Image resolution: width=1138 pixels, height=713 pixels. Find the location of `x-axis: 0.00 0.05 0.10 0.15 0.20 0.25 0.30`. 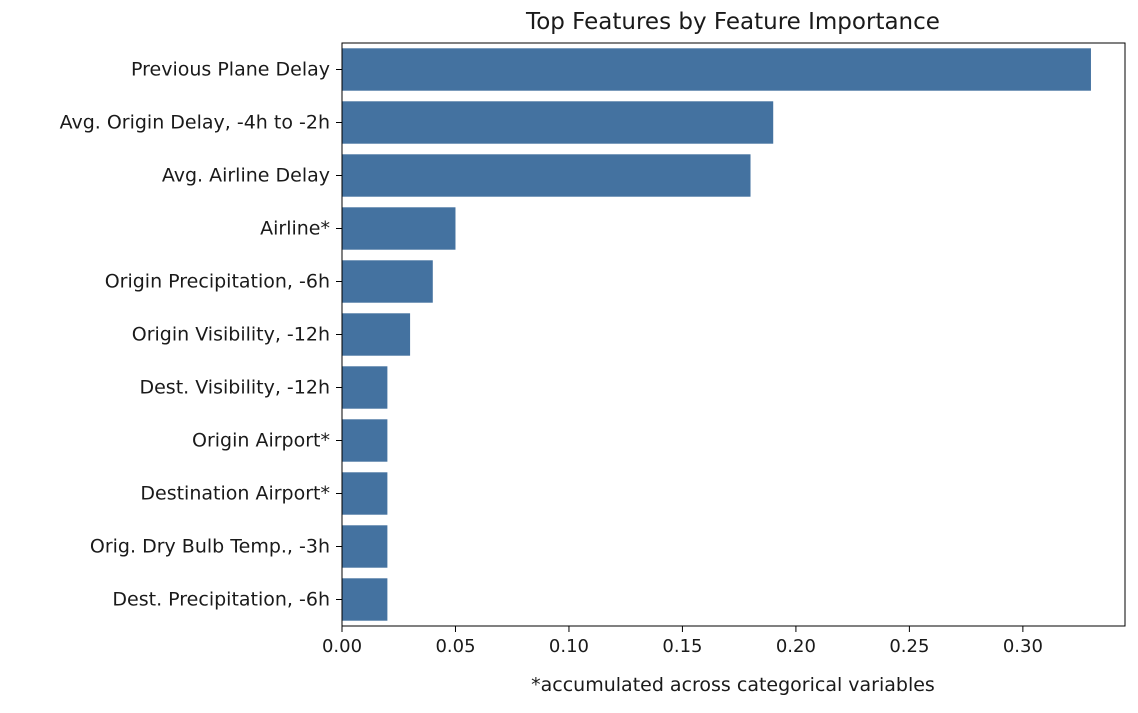

x-axis: 0.00 0.05 0.10 0.15 0.20 0.25 0.30 is located at coordinates (682, 641).